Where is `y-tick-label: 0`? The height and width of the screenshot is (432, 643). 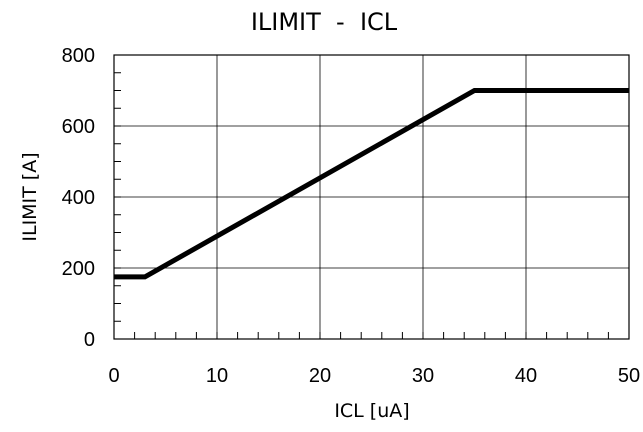 y-tick-label: 0 is located at coordinates (89, 340).